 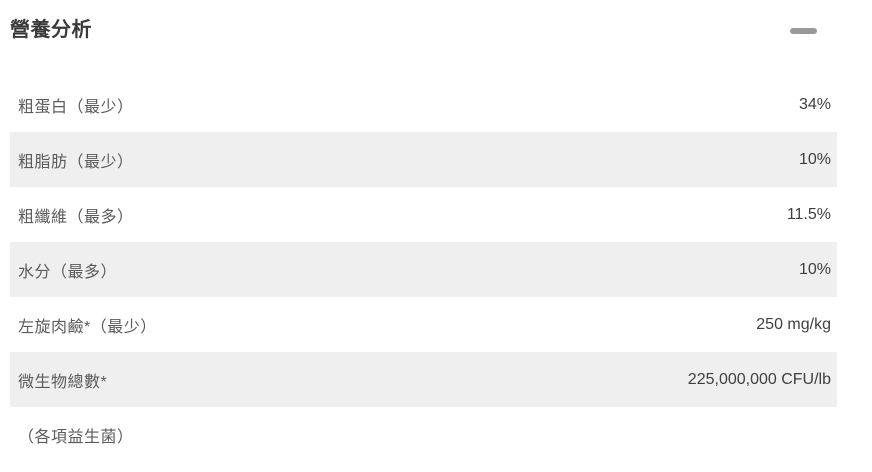 What do you see at coordinates (51, 30) in the screenshot?
I see `section-title: 營養分析` at bounding box center [51, 30].